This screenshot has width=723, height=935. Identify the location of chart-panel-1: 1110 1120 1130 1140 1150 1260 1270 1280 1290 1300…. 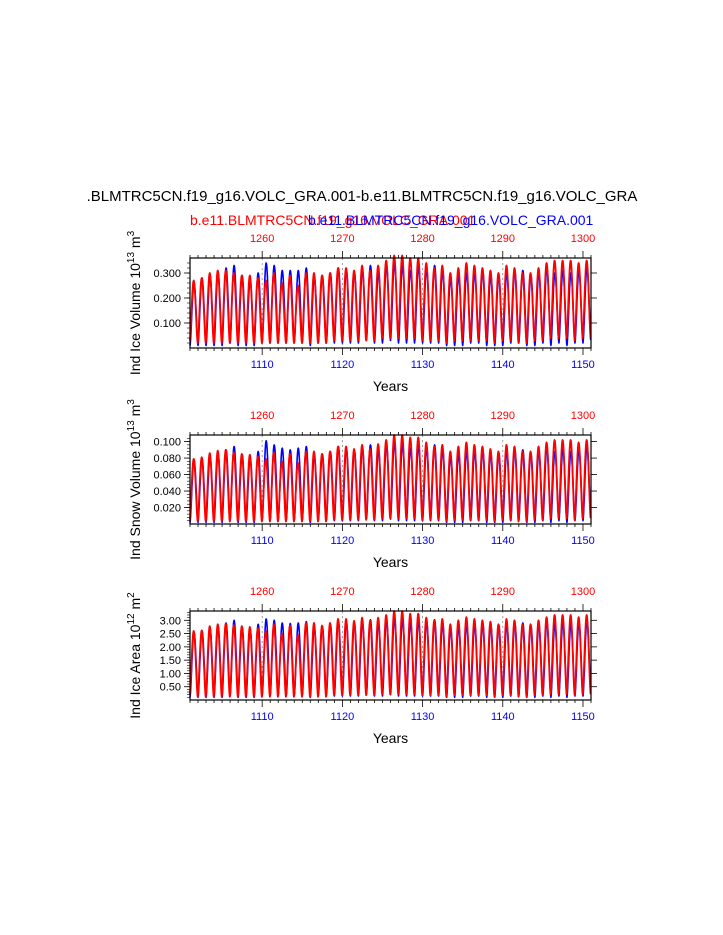
(361, 312).